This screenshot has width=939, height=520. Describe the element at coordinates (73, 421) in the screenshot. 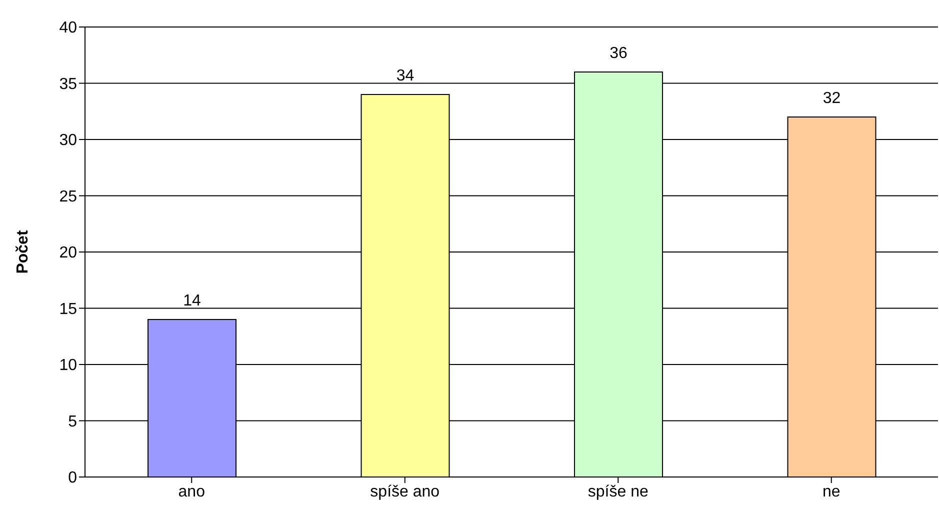

I see `y-tick-label: 5` at that location.